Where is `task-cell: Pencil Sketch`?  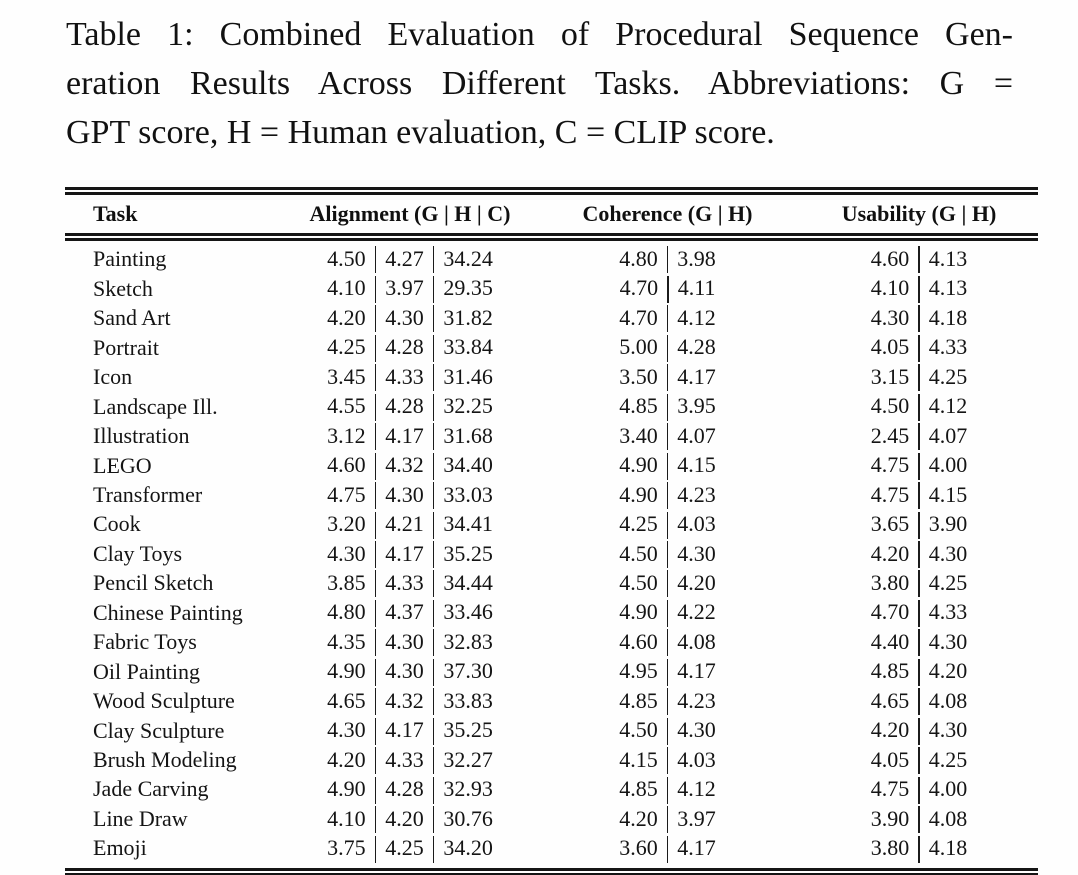
task-cell: Pencil Sketch is located at coordinates (153, 583).